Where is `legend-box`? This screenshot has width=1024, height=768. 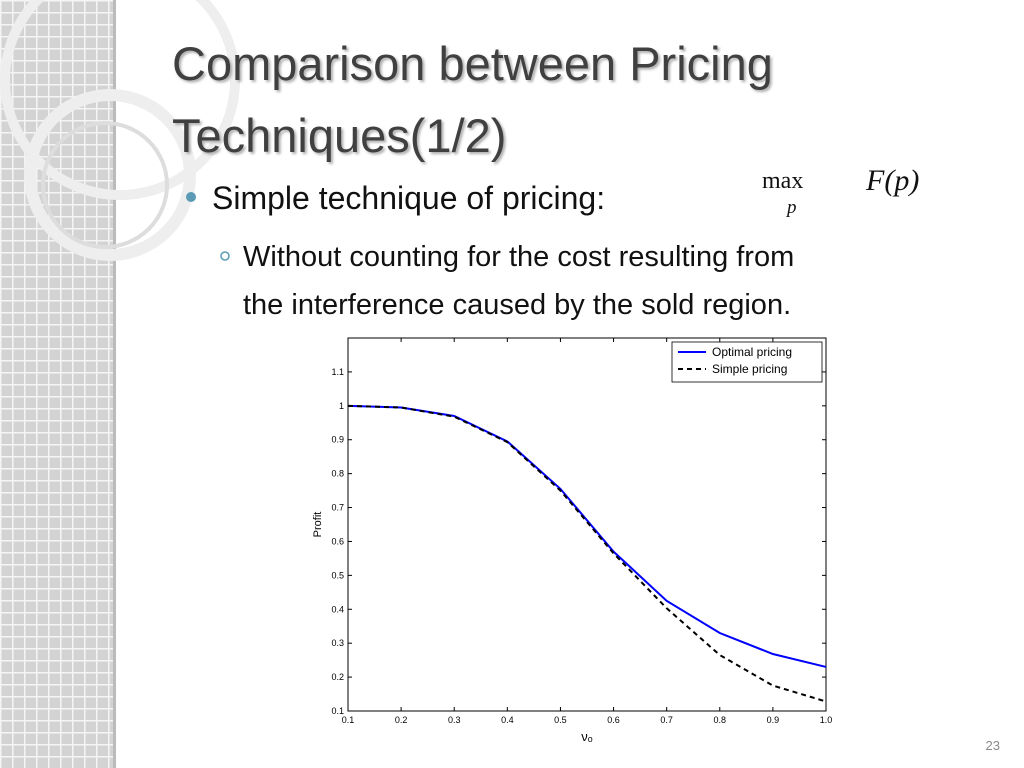 legend-box is located at coordinates (747, 362).